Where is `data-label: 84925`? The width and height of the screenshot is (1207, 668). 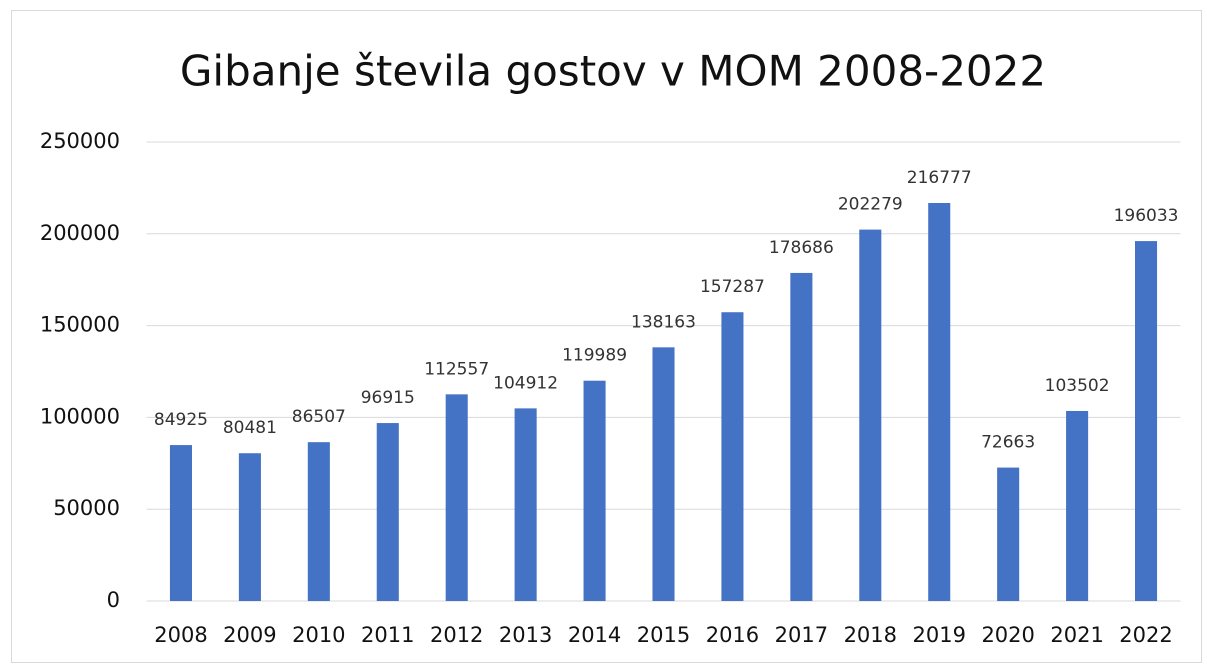 data-label: 84925 is located at coordinates (181, 420).